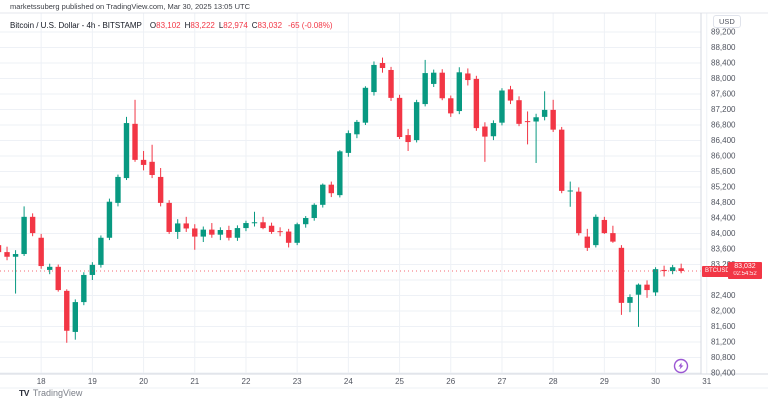 This screenshot has width=768, height=406. Describe the element at coordinates (246, 381) in the screenshot. I see `time-tick-label: 22` at that location.